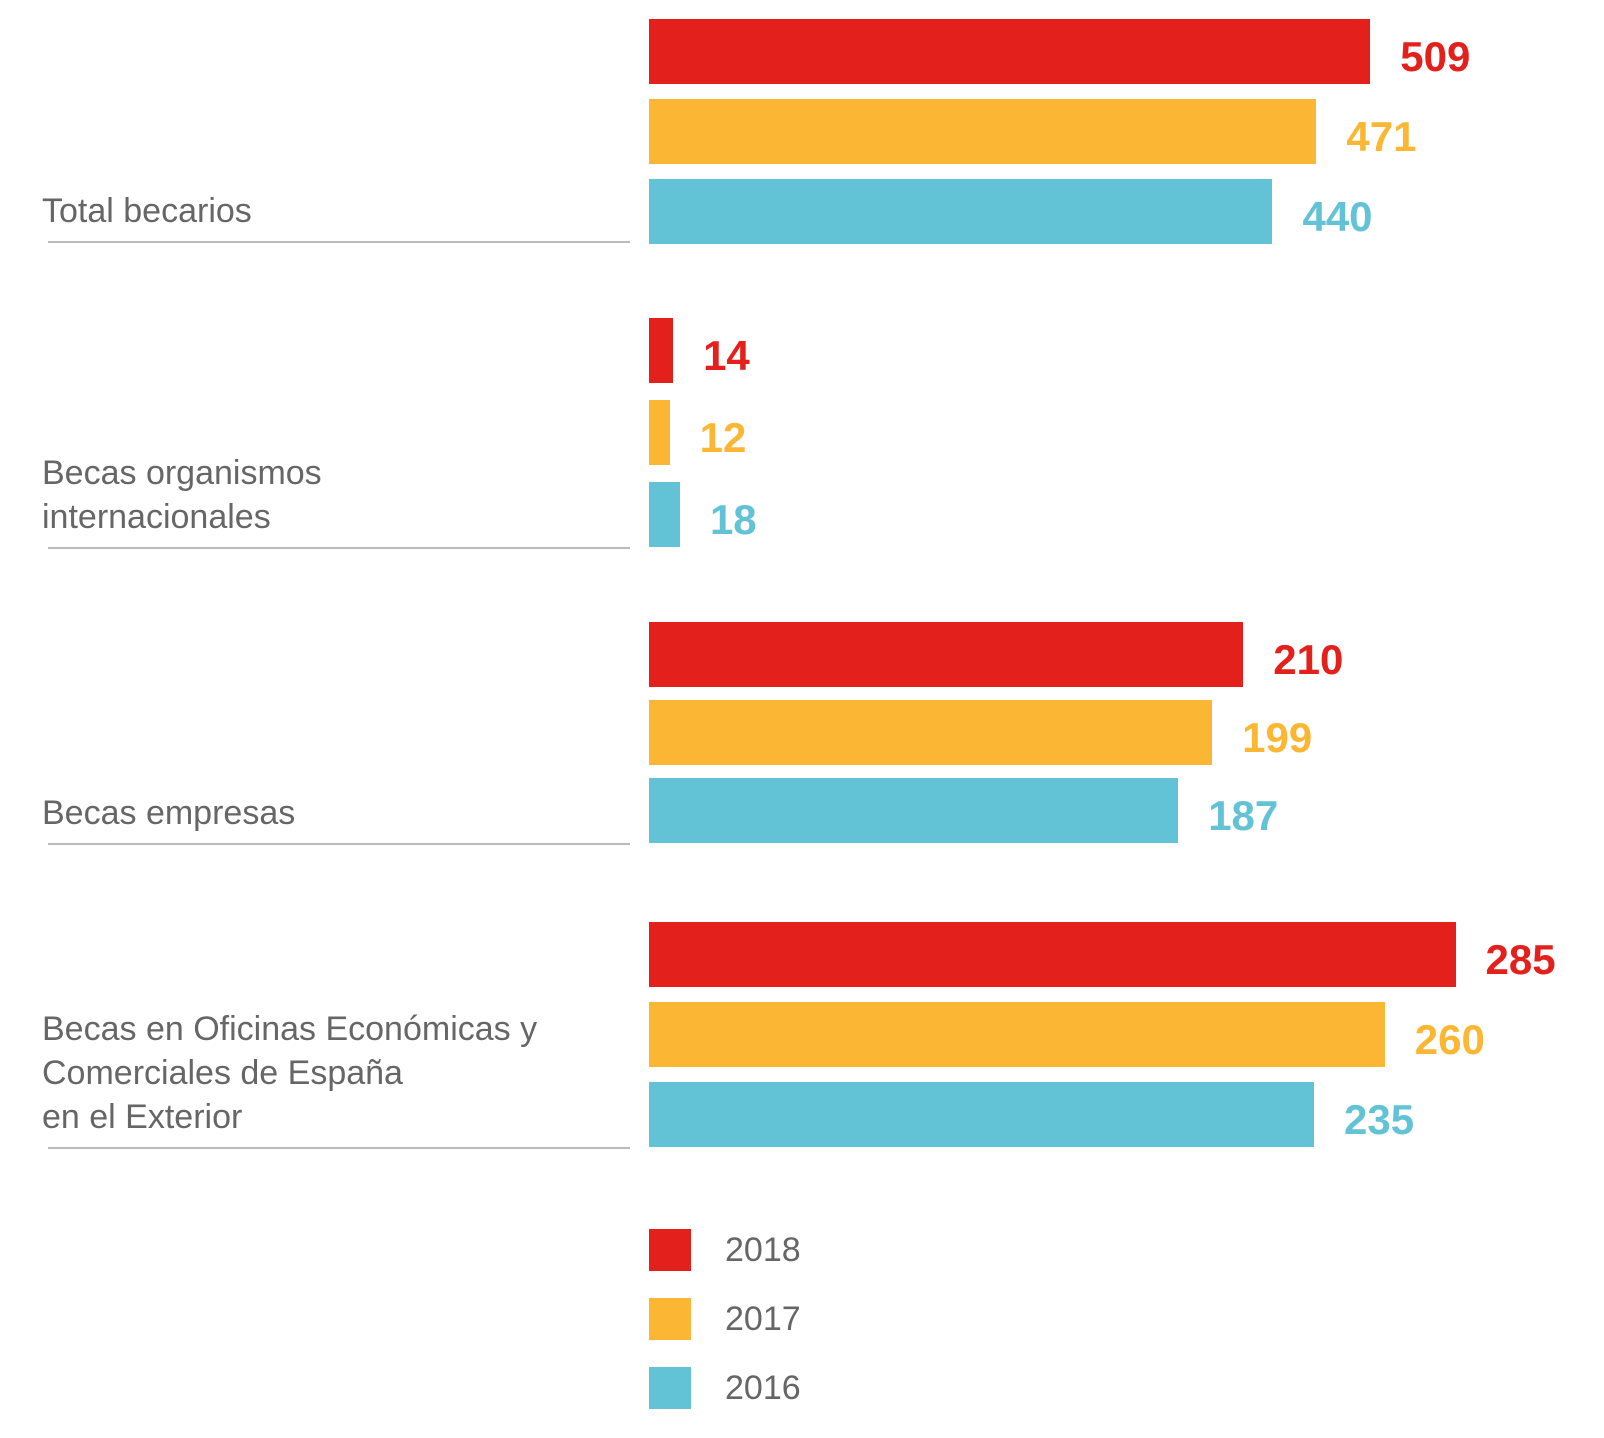 The height and width of the screenshot is (1438, 1604). I want to click on value-label: 210, so click(1308, 659).